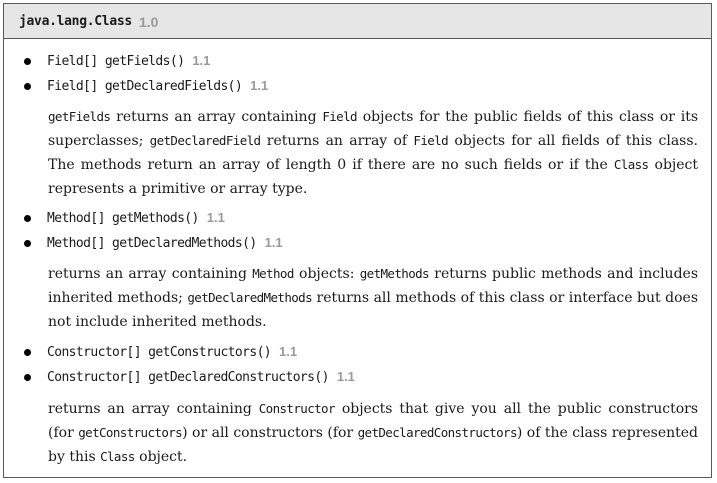 The width and height of the screenshot is (717, 483). Describe the element at coordinates (205, 140) in the screenshot. I see `inline-code: getDeclaredField` at that location.